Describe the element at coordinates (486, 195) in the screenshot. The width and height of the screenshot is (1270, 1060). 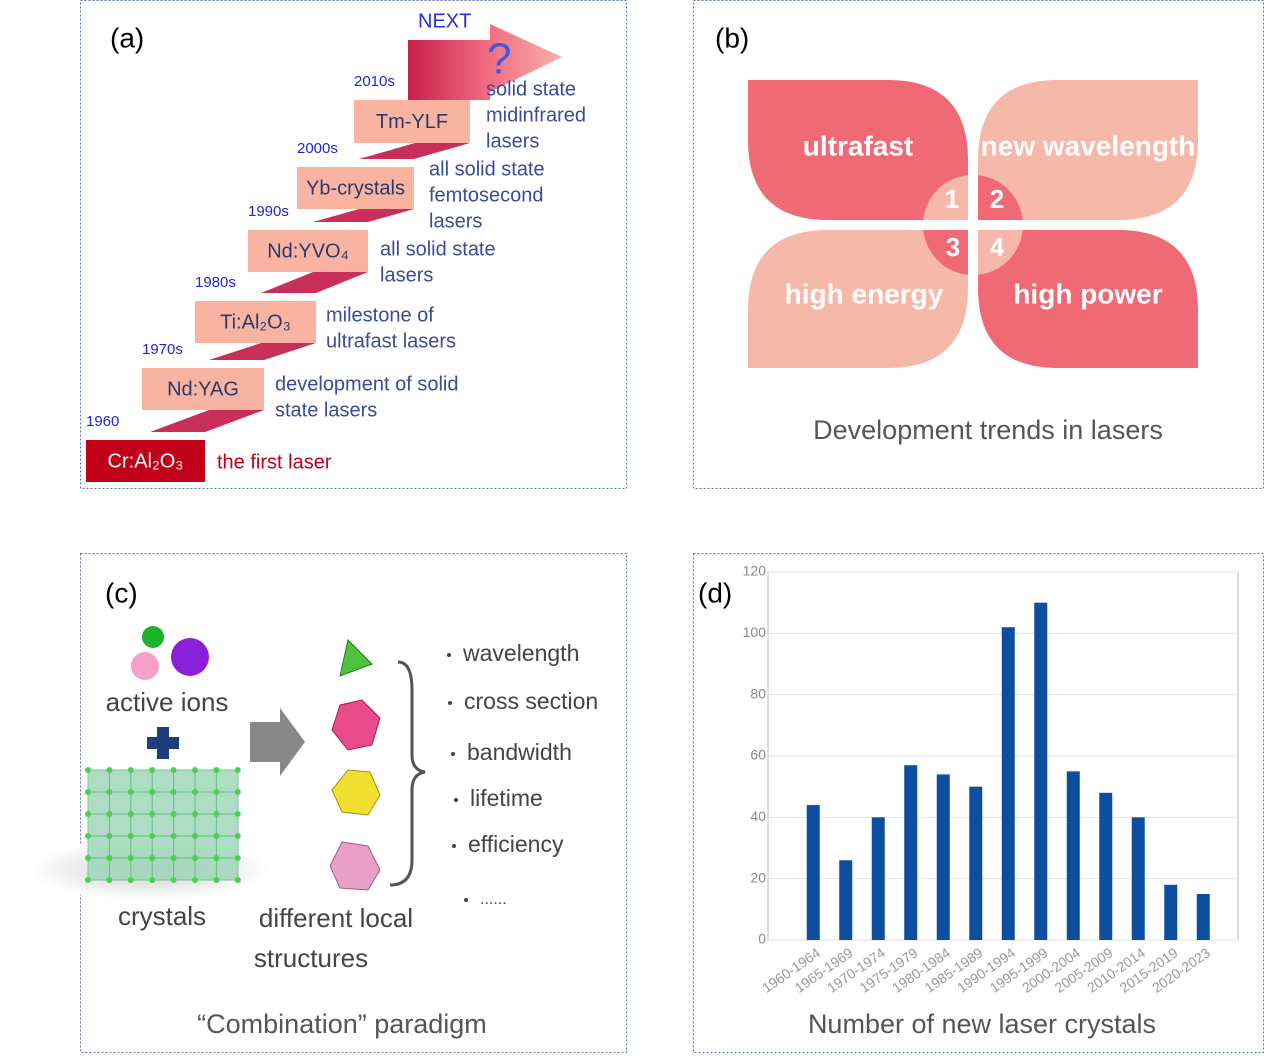
I see `step-desc: femtosecond` at that location.